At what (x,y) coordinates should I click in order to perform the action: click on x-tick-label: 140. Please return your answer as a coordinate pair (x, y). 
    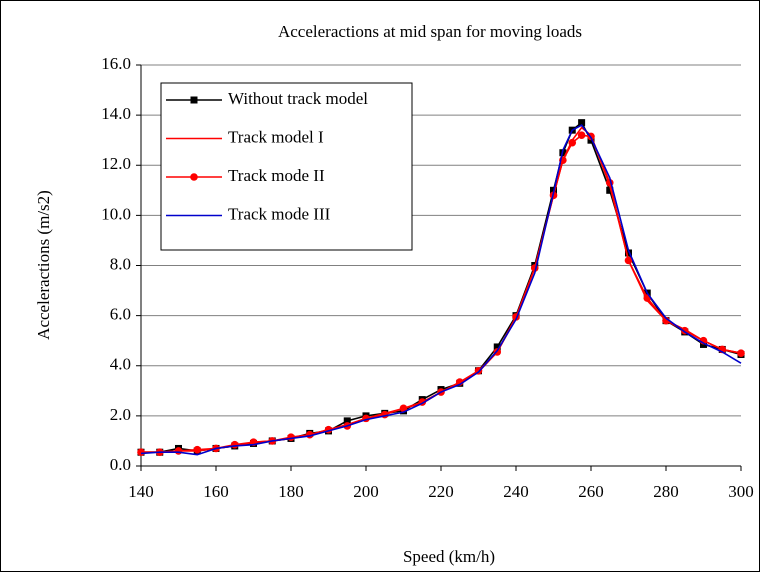
    Looking at the image, I should click on (141, 491).